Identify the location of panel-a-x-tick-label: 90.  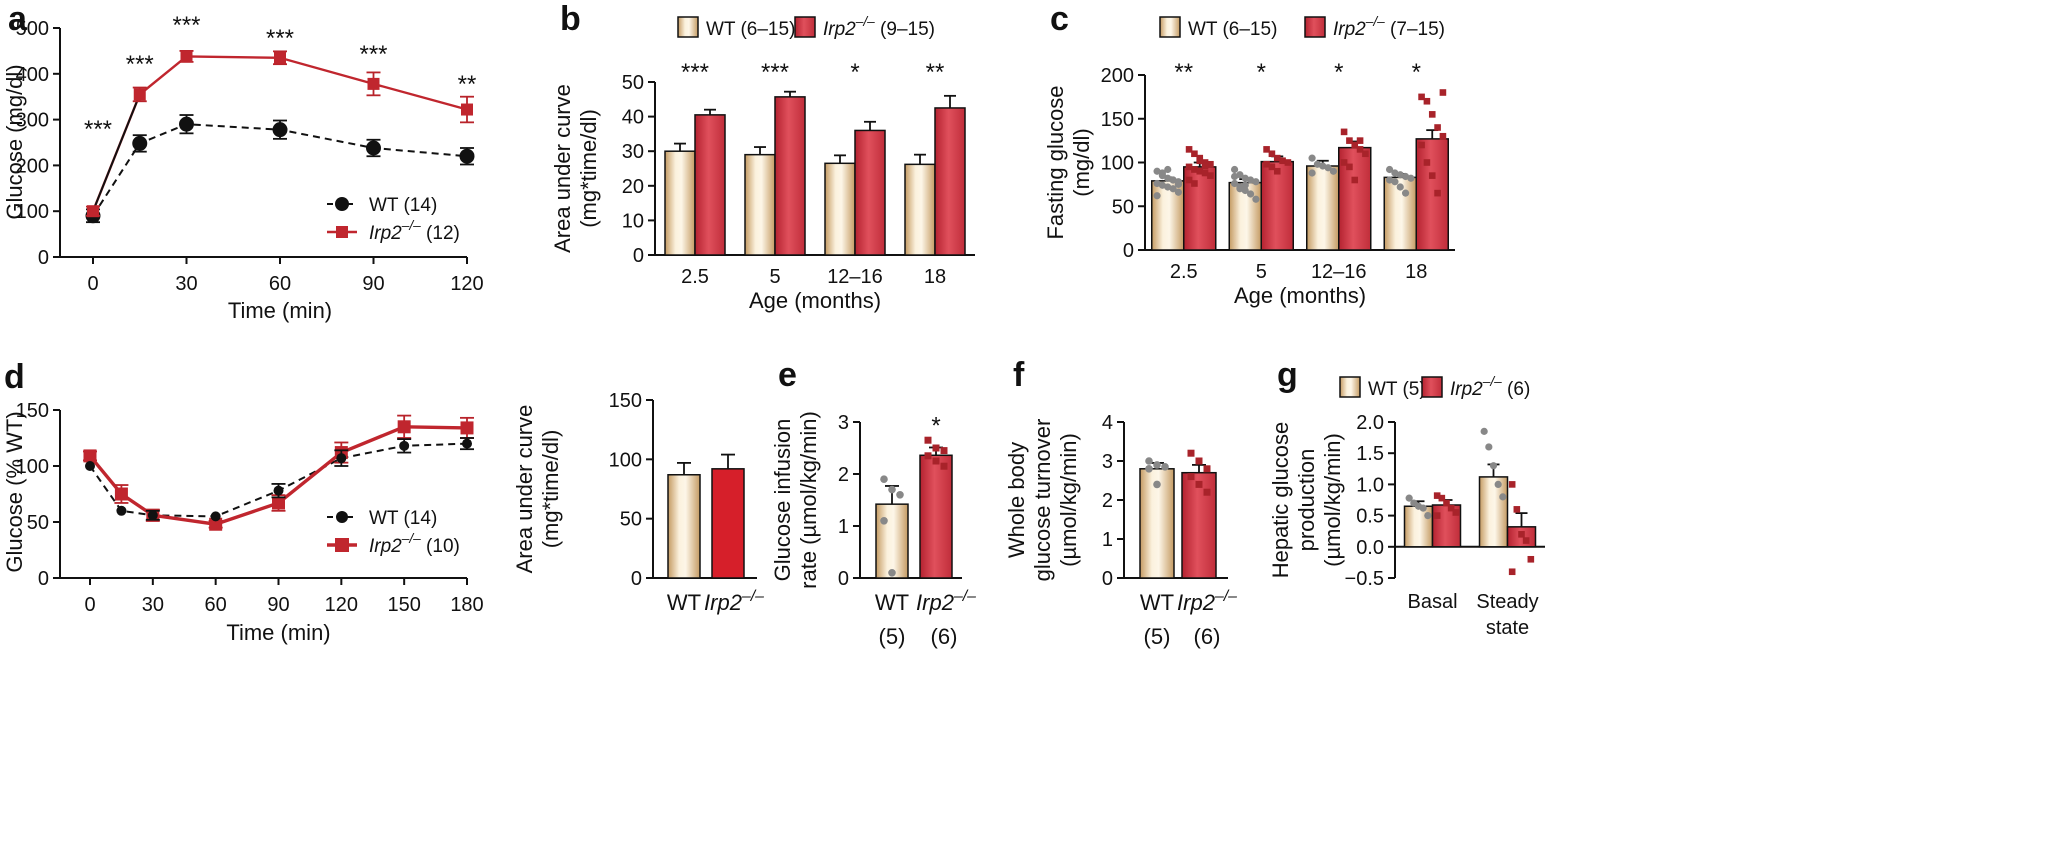
(373, 284).